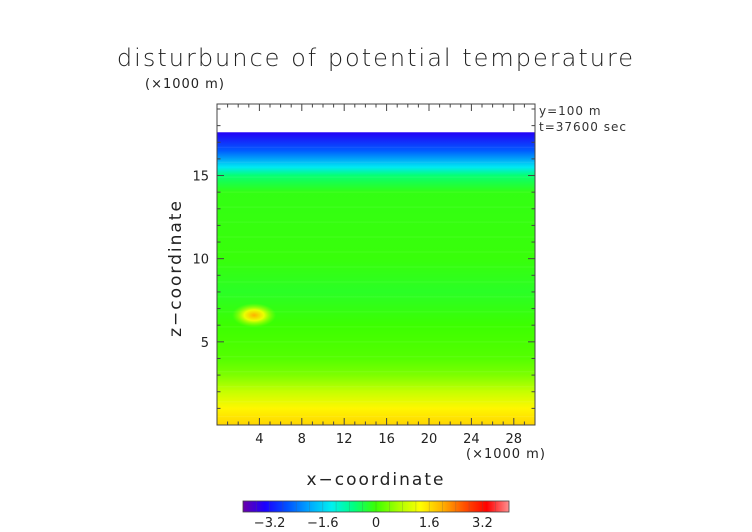 The image size is (752, 532). I want to click on warm-anomaly-mark, so click(254, 315).